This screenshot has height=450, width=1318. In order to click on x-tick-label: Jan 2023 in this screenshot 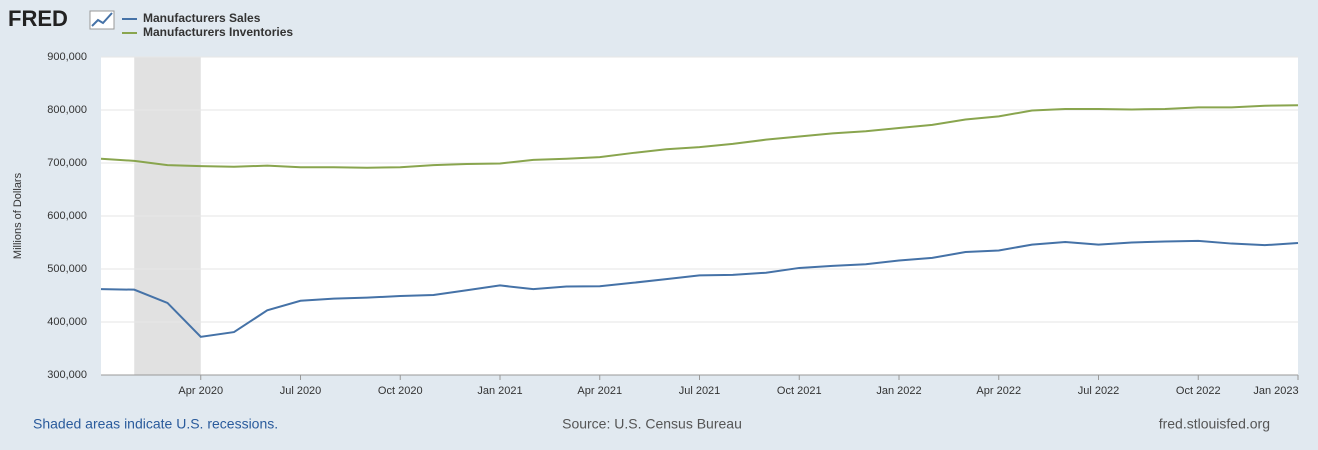, I will do `click(1275, 391)`.